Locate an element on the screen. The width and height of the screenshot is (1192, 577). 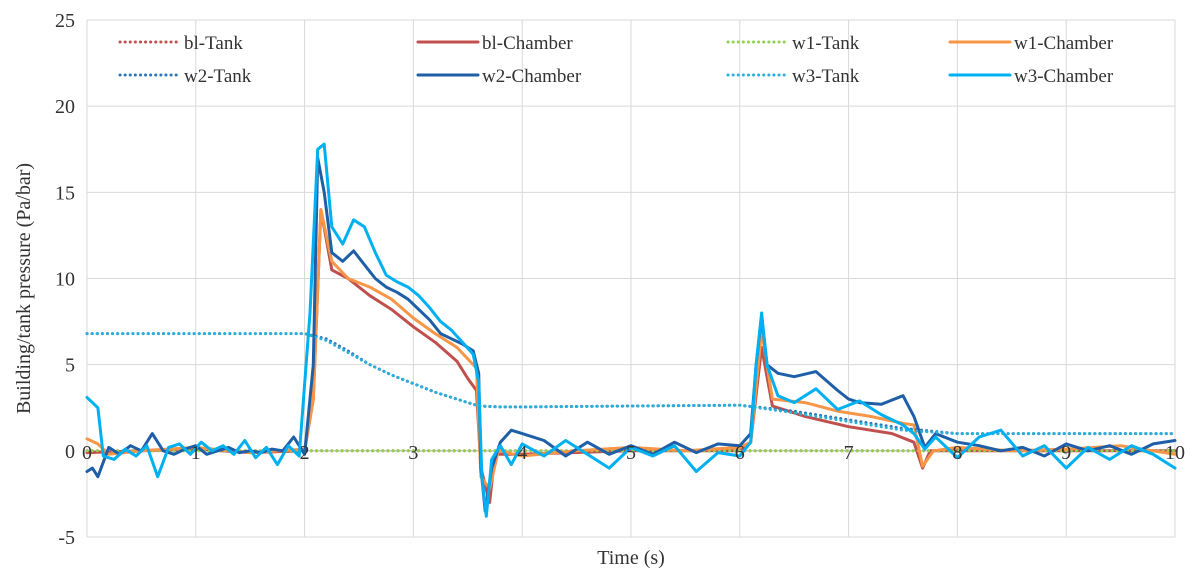
legend-label: w3-Tank is located at coordinates (826, 76).